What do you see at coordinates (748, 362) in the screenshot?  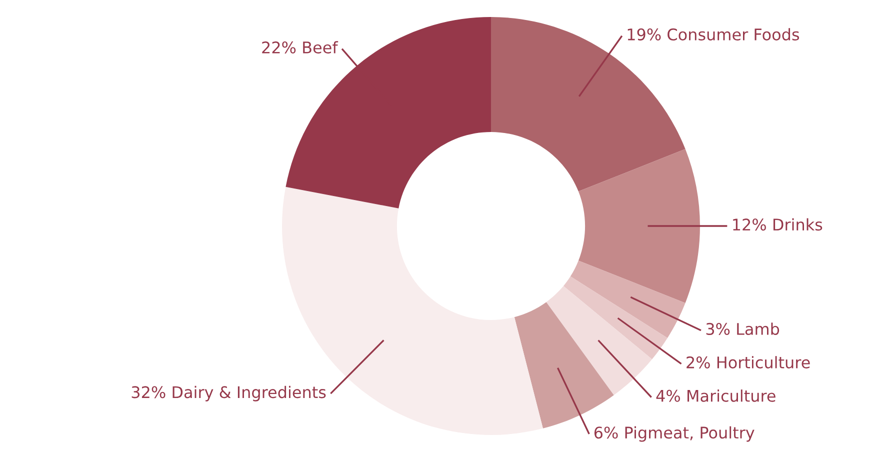 I see `slice-label: 2% Horticulture` at bounding box center [748, 362].